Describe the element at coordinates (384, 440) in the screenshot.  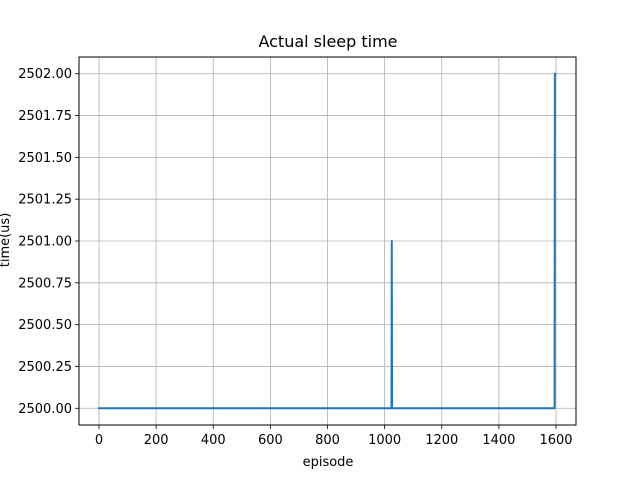
I see `x-tick-label: 1000` at that location.